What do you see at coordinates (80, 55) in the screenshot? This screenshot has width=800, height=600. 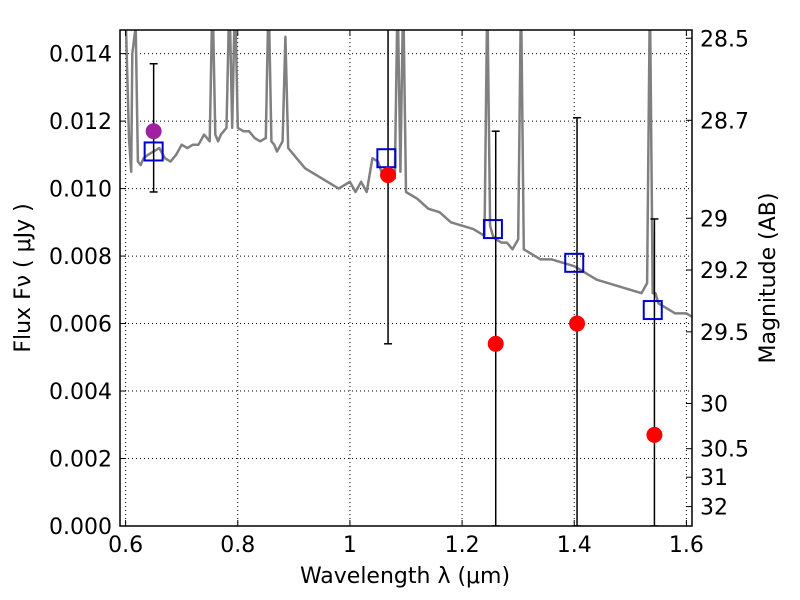 I see `y-tick-label: 0.014` at bounding box center [80, 55].